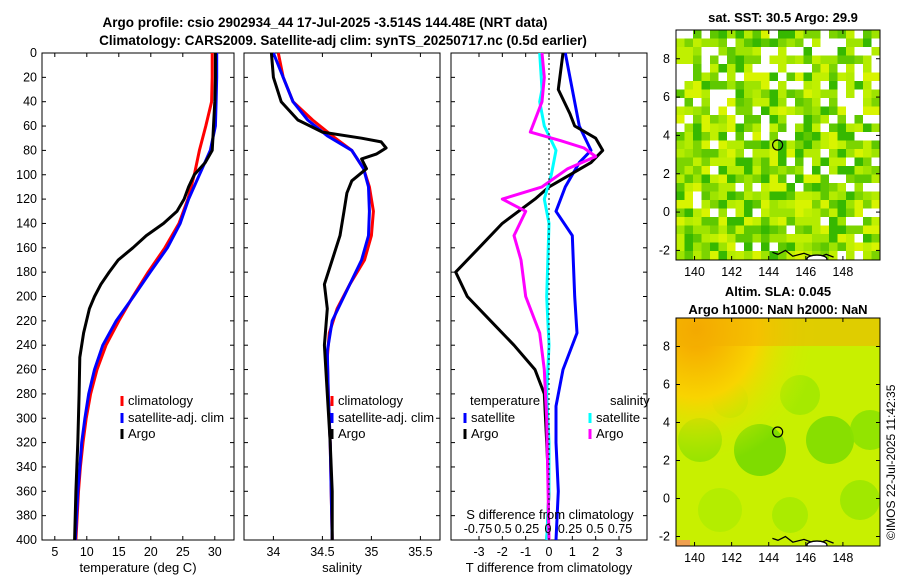 The image size is (900, 580). I want to click on map-frame, so click(778, 432).